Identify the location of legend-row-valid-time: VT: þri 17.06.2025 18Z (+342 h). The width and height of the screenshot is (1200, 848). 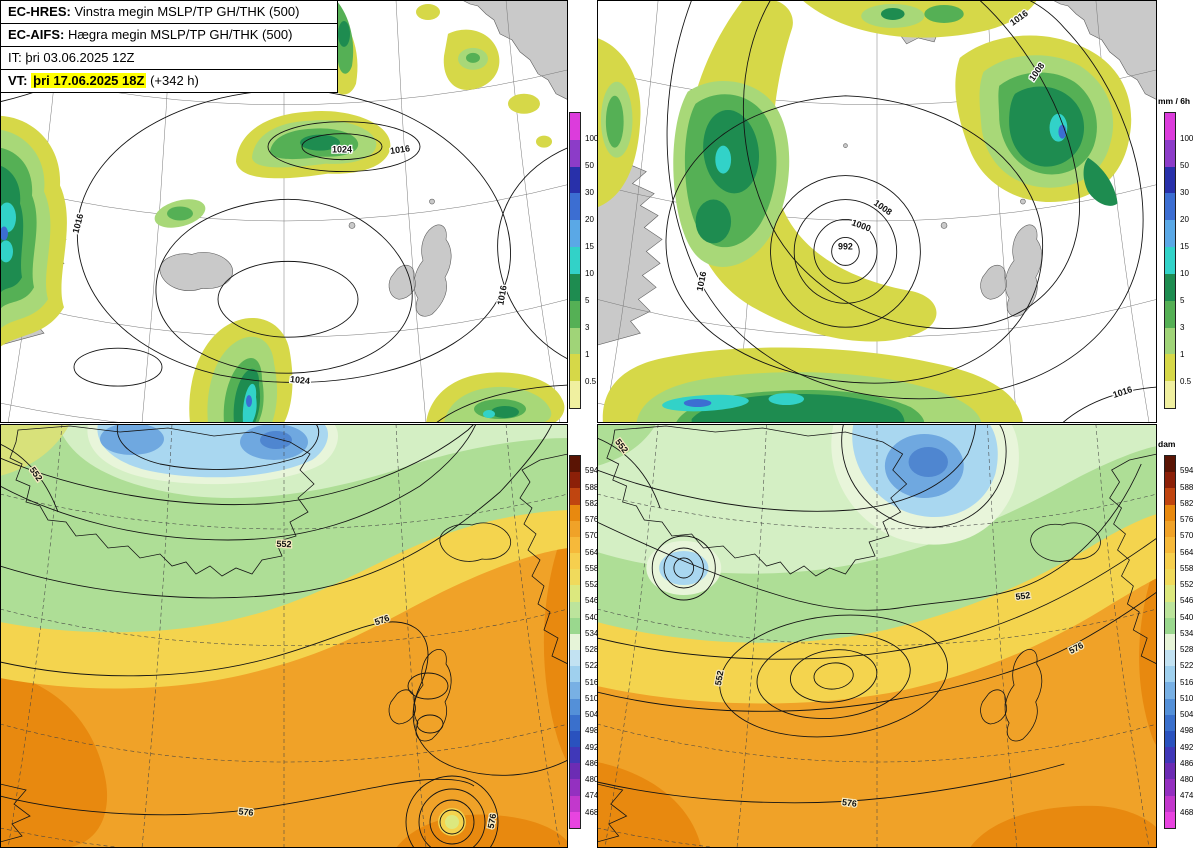
(169, 81).